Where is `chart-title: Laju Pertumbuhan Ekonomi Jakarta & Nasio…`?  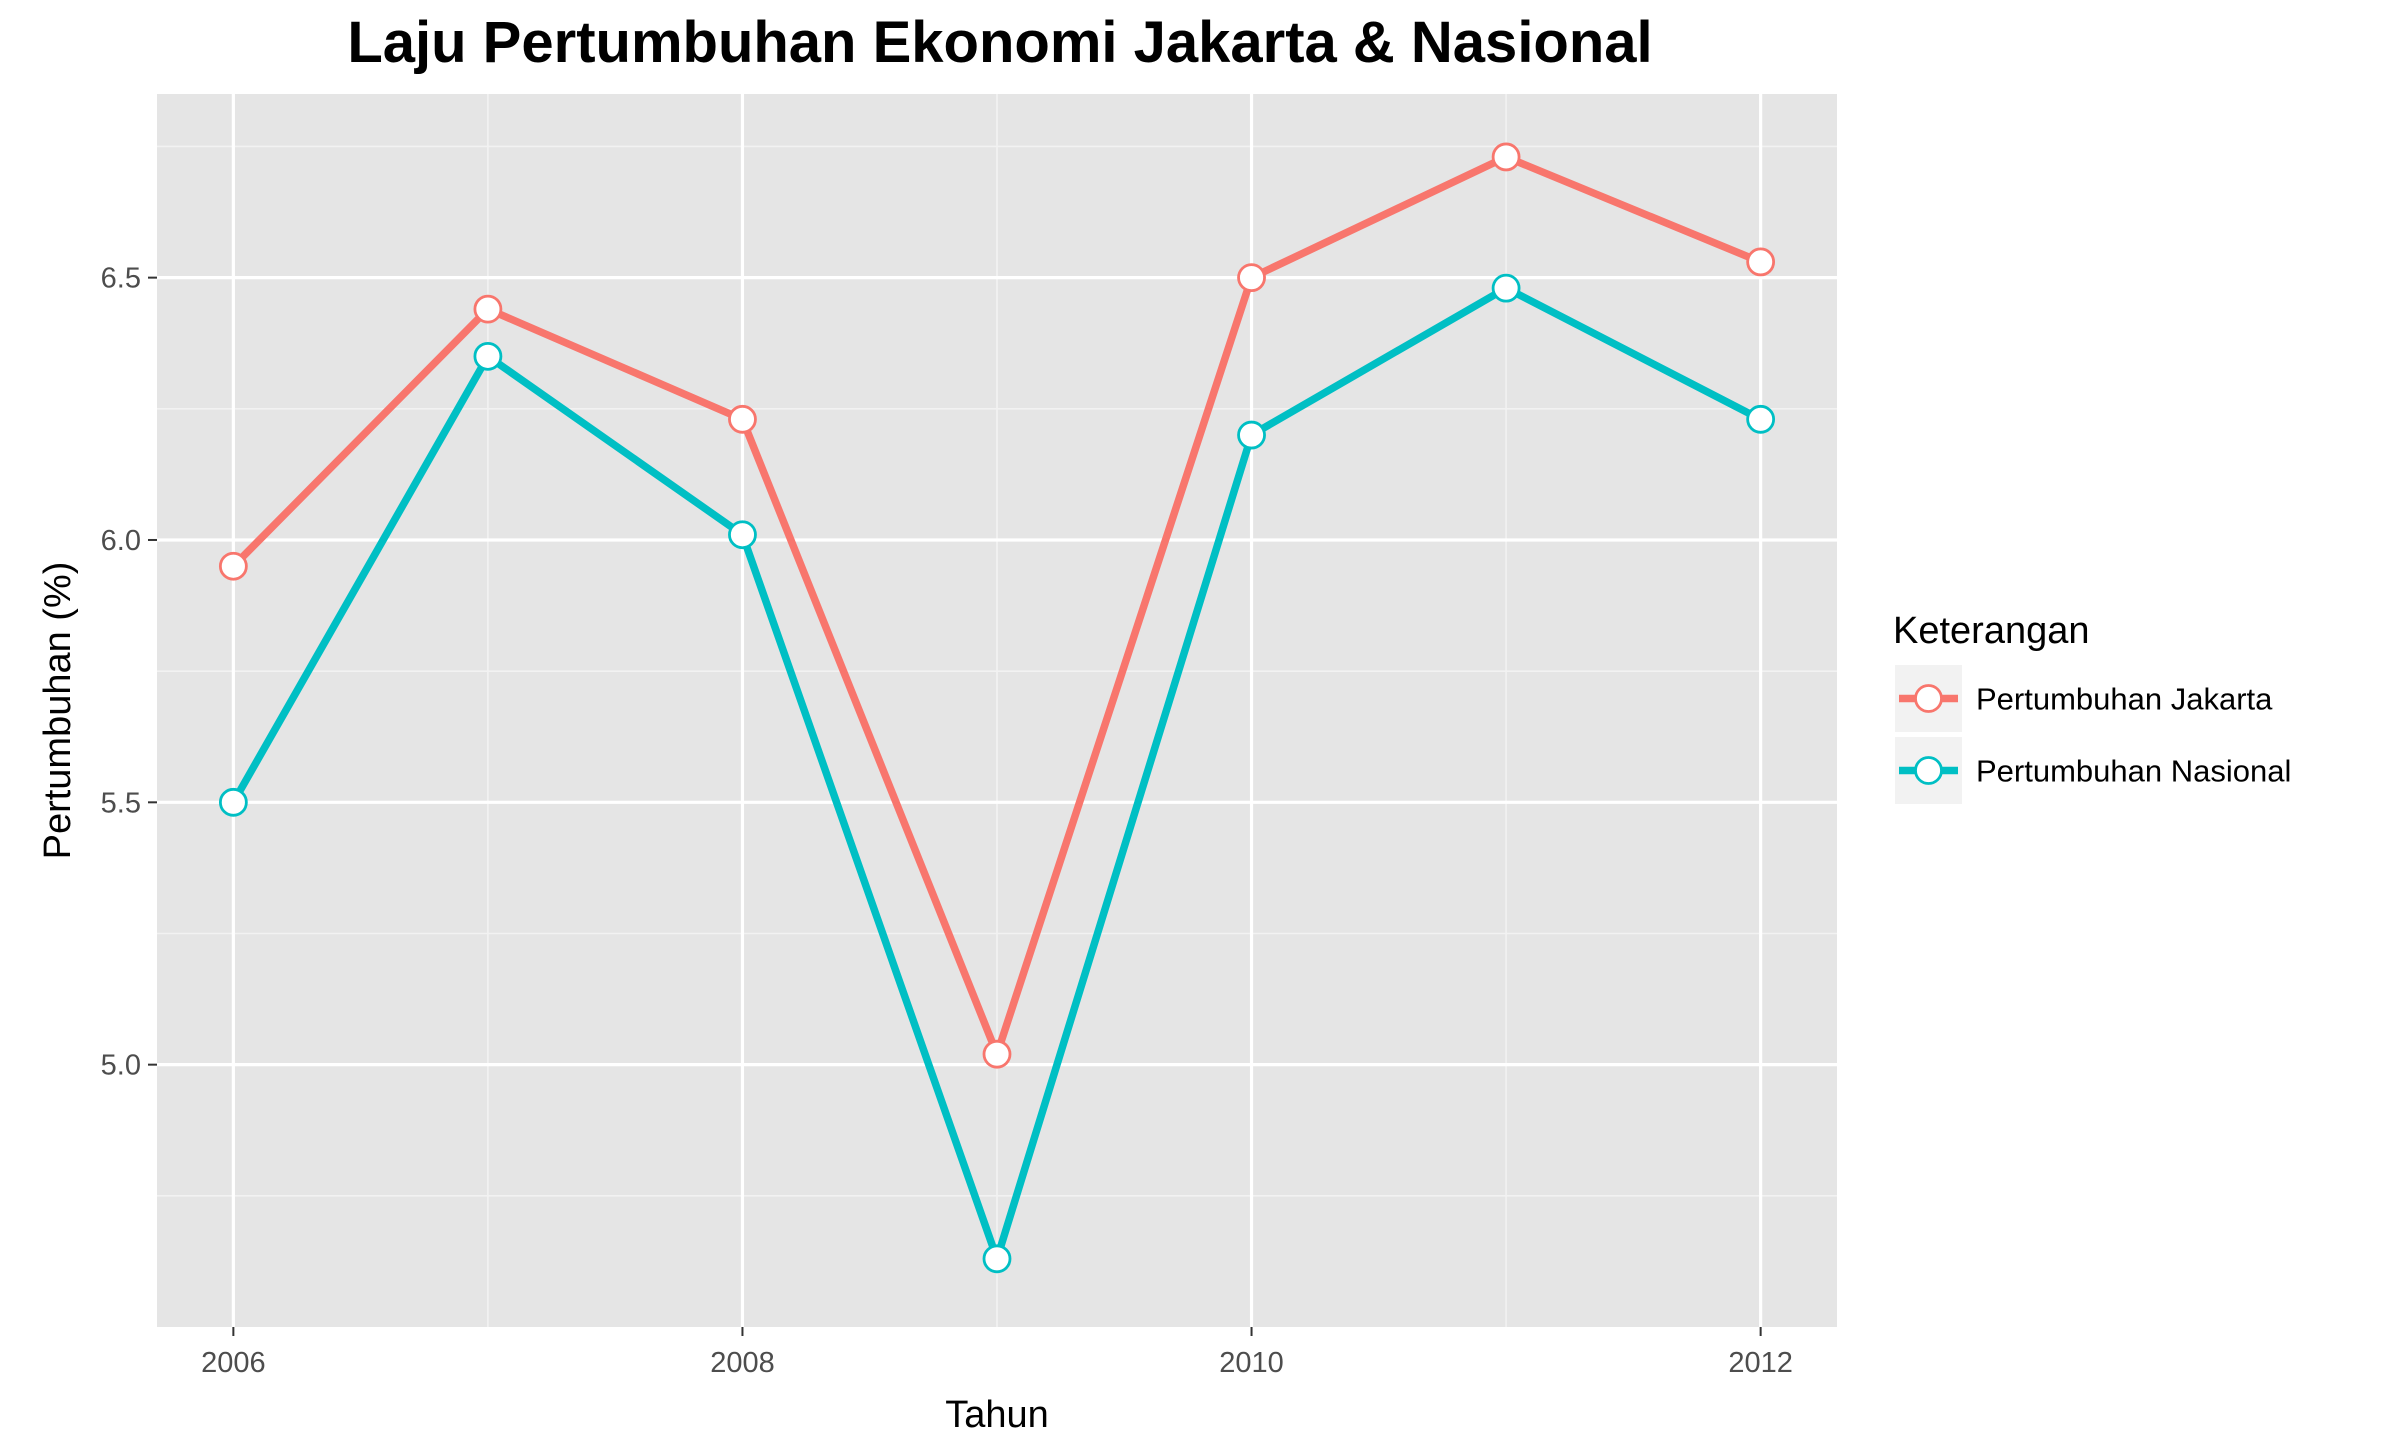
chart-title: Laju Pertumbuhan Ekonomi Jakarta & Nasio… is located at coordinates (999, 42).